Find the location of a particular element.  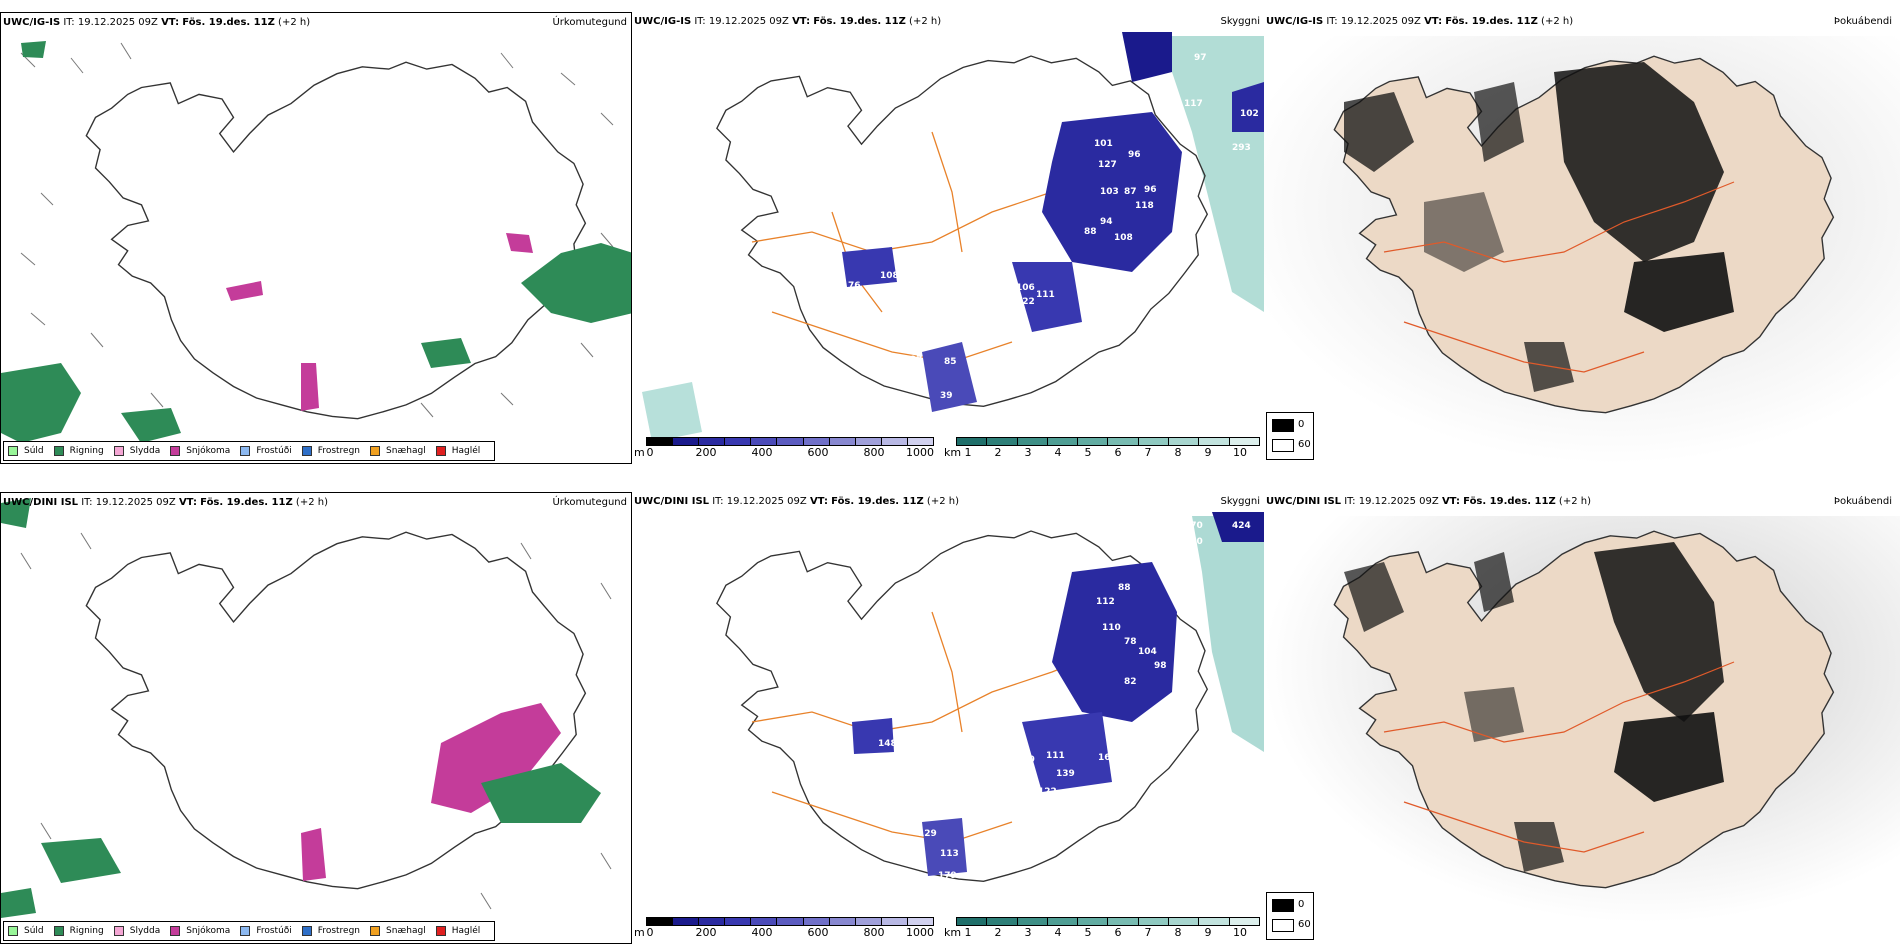

colorbar-tick: 200 is located at coordinates (706, 452).